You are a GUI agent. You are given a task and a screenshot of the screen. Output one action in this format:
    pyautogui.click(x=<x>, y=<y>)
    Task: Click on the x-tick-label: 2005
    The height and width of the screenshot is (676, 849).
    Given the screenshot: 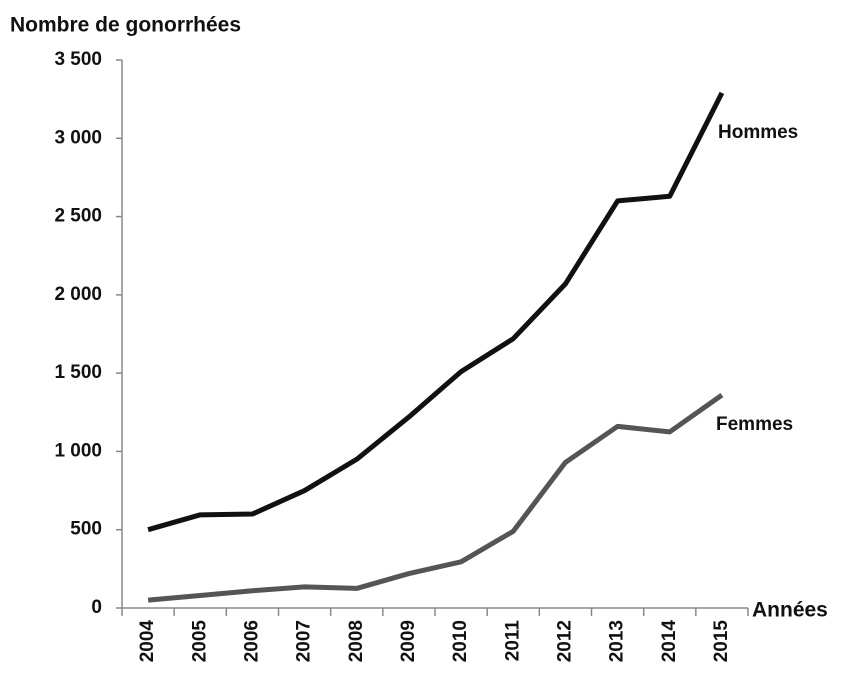 What is the action you would take?
    pyautogui.click(x=199, y=641)
    